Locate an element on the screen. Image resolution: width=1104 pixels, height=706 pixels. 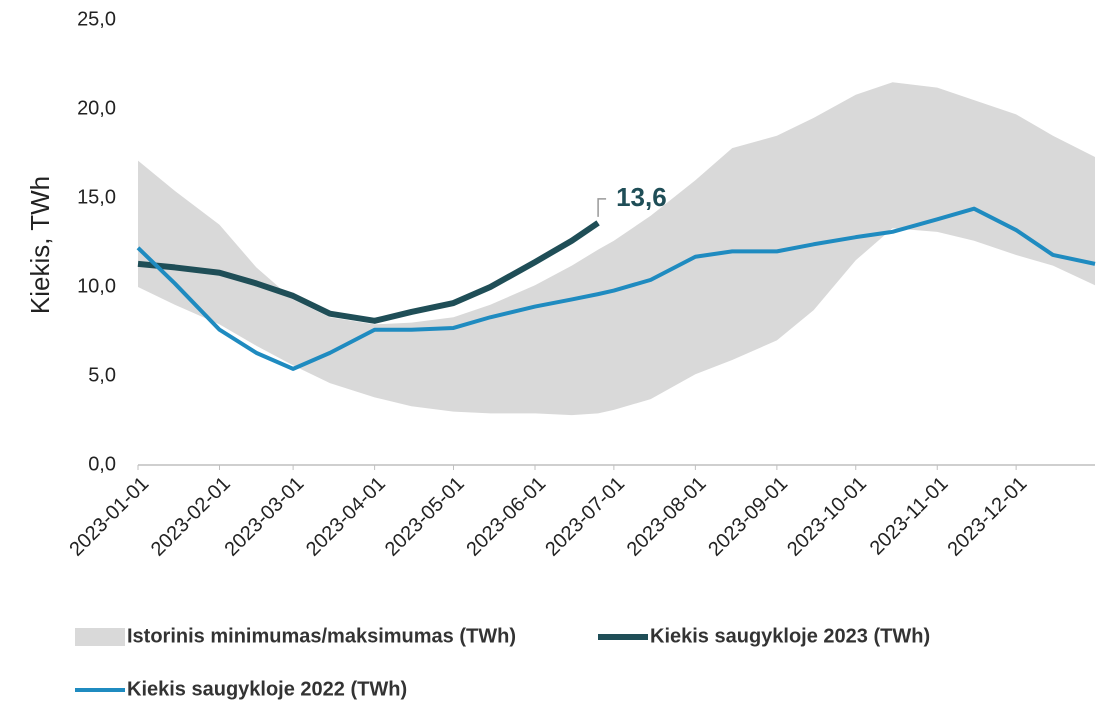
y-tick-label: 0,0 is located at coordinates (102, 464).